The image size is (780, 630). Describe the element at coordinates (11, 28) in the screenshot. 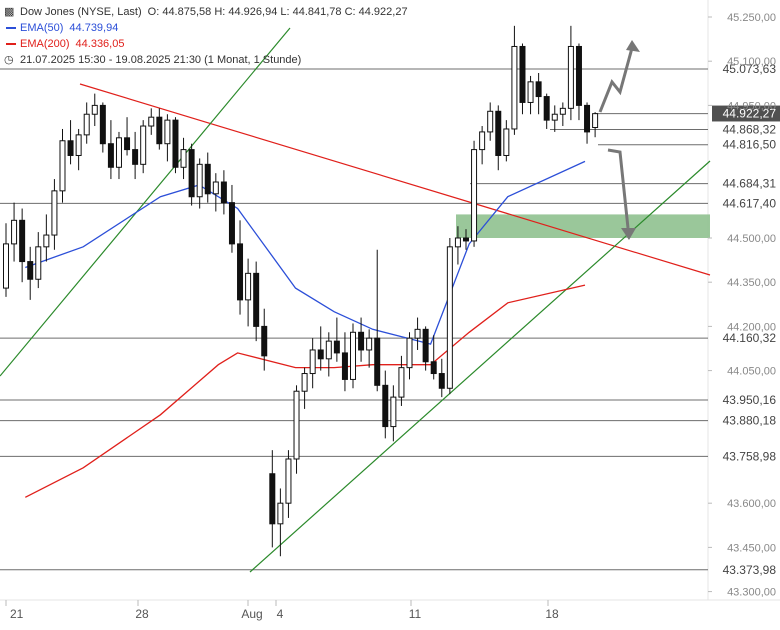

I see `ema50-swatch` at that location.